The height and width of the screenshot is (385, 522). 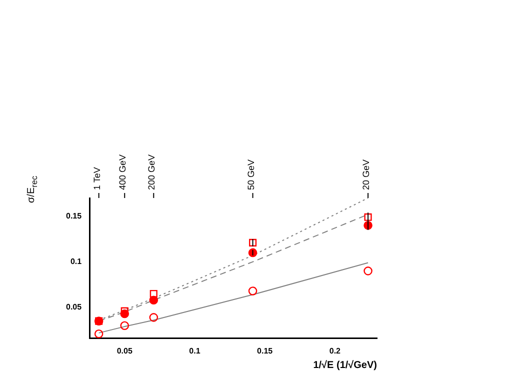 What do you see at coordinates (265, 351) in the screenshot?
I see `x-tick-label: 0.15` at bounding box center [265, 351].